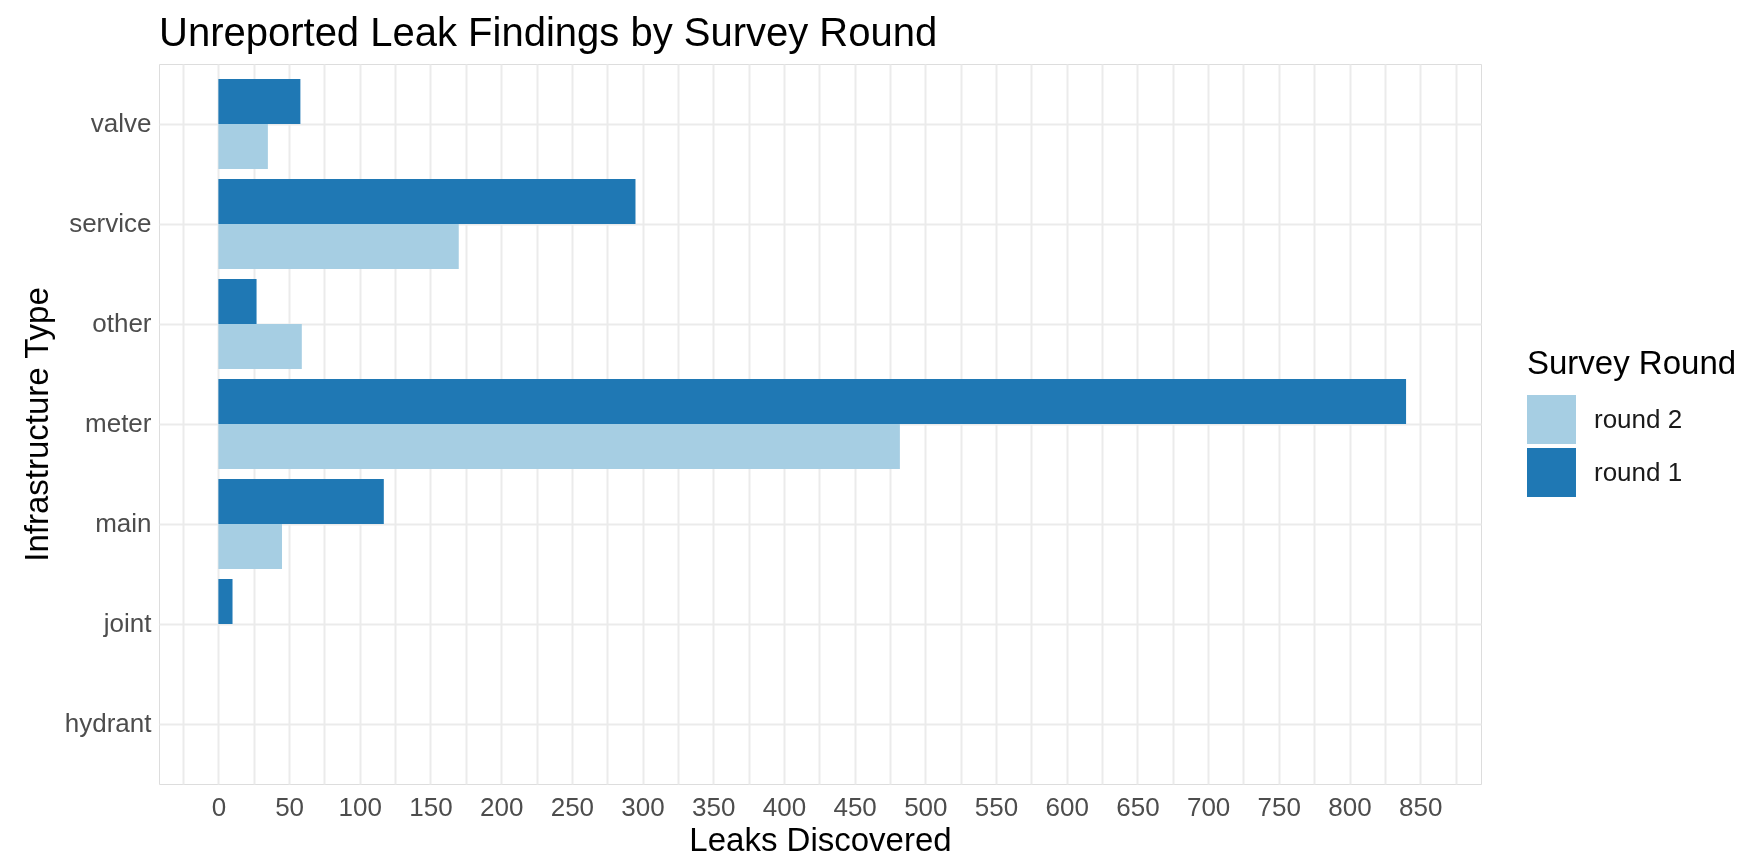  What do you see at coordinates (784, 806) in the screenshot?
I see `x-tick-label: 400` at bounding box center [784, 806].